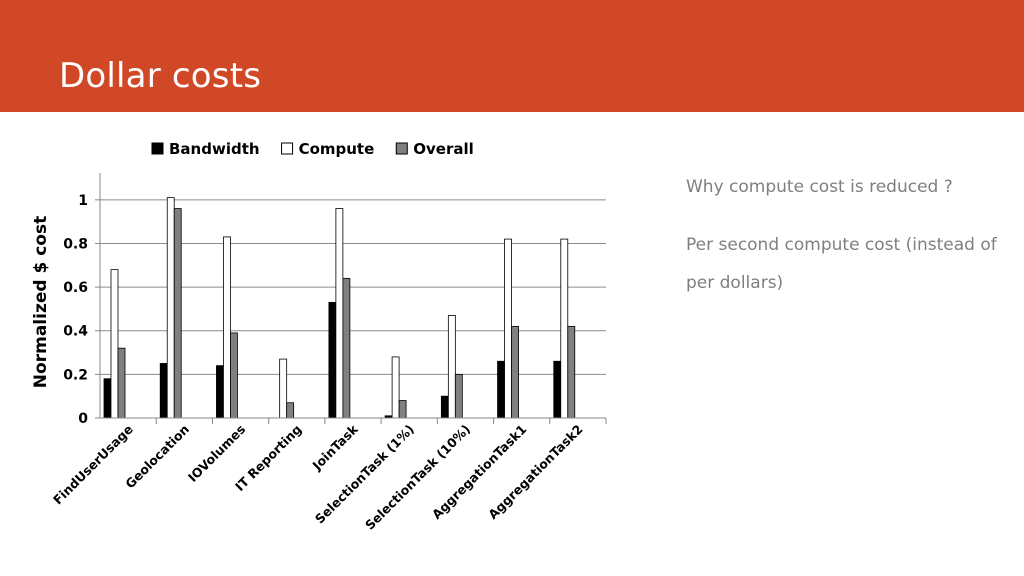  Describe the element at coordinates (75, 288) in the screenshot. I see `y-tick-label: 0.6` at that location.